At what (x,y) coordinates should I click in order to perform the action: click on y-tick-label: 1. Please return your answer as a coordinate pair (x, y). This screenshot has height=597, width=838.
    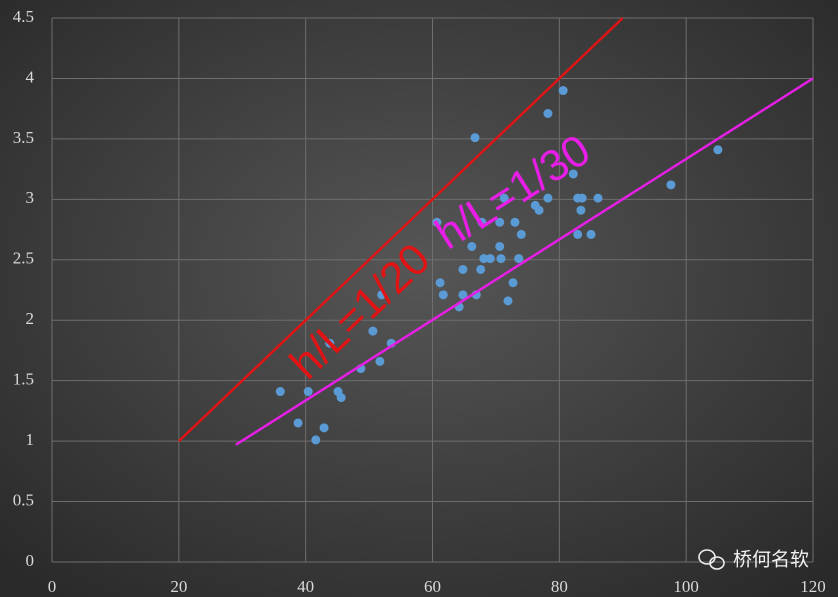
    Looking at the image, I should click on (30, 439).